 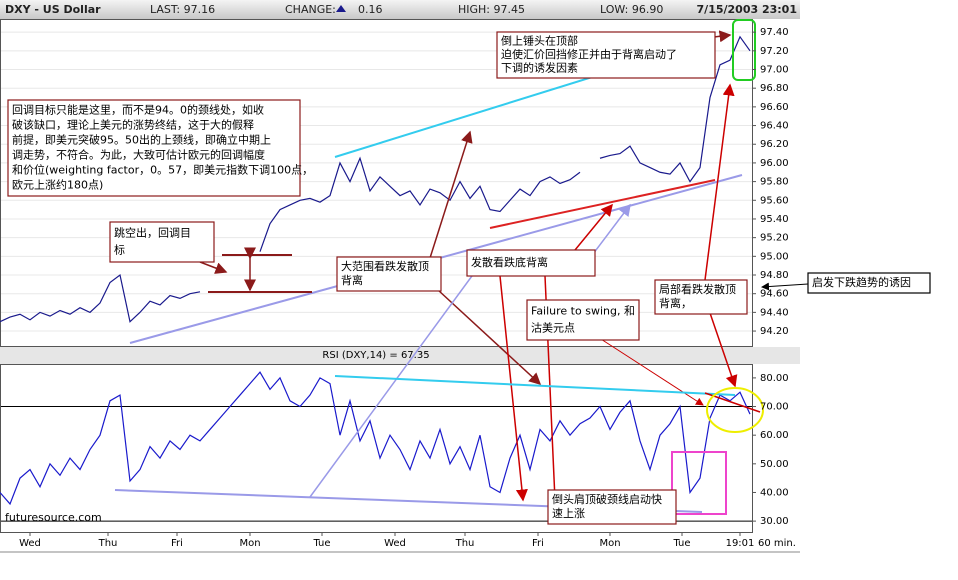 I want to click on rsi-trend-line, so click(x=535, y=385).